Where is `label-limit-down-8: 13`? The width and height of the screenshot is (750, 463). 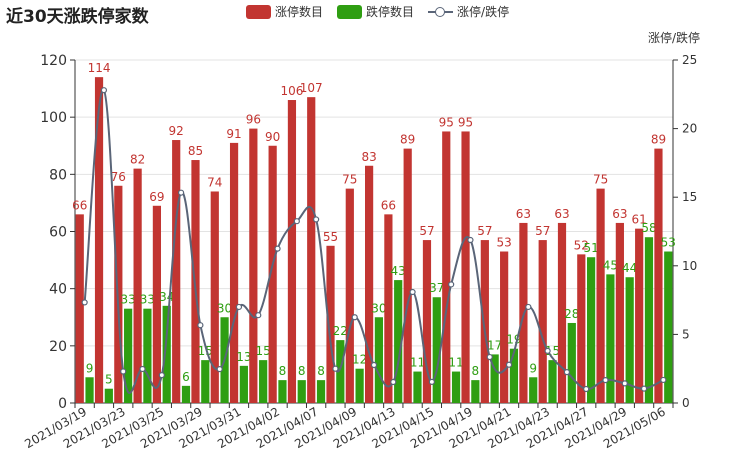
label-limit-down-8: 13 is located at coordinates (243, 357).